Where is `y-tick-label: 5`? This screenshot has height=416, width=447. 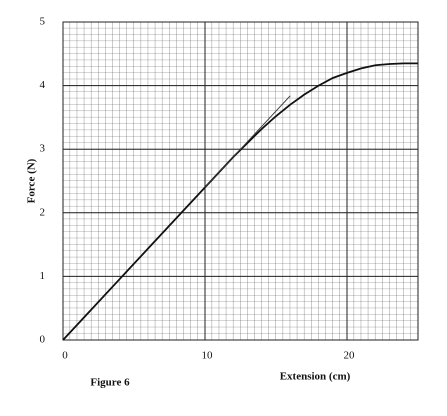 y-tick-label: 5 is located at coordinates (43, 22).